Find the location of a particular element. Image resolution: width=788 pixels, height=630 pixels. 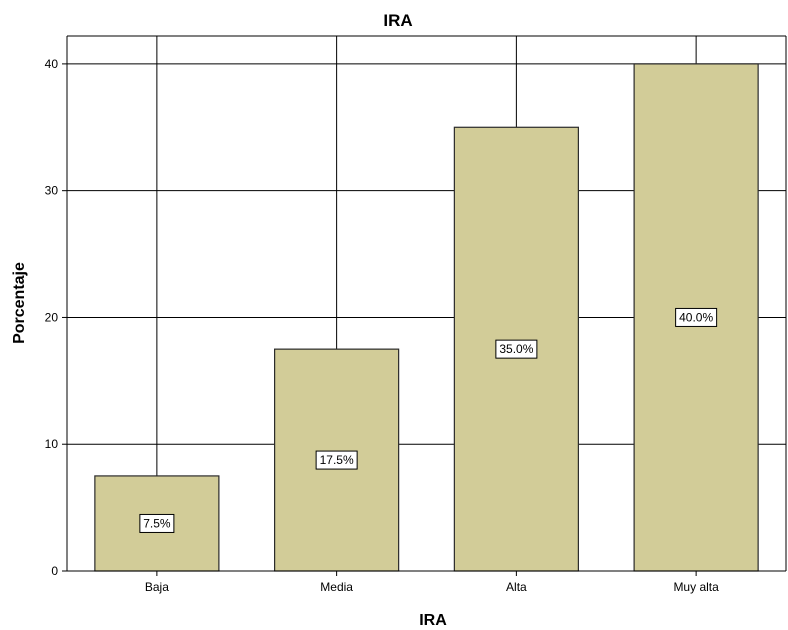

data-label-2: 17.5% is located at coordinates (336, 460).